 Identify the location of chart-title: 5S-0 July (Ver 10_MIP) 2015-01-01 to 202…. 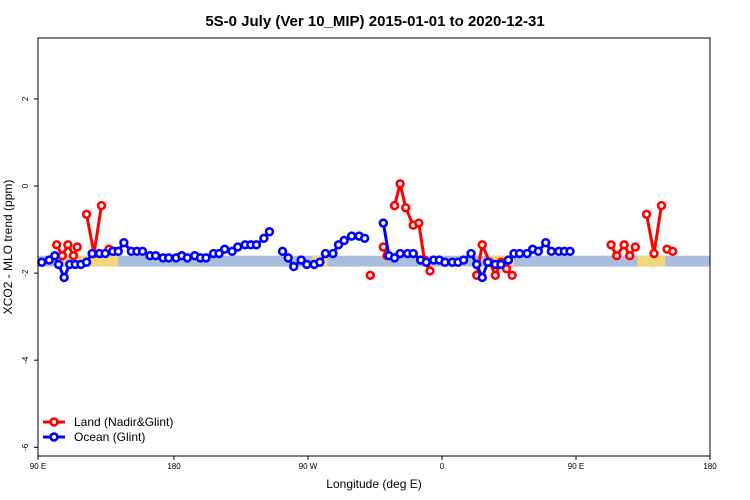
(374, 21).